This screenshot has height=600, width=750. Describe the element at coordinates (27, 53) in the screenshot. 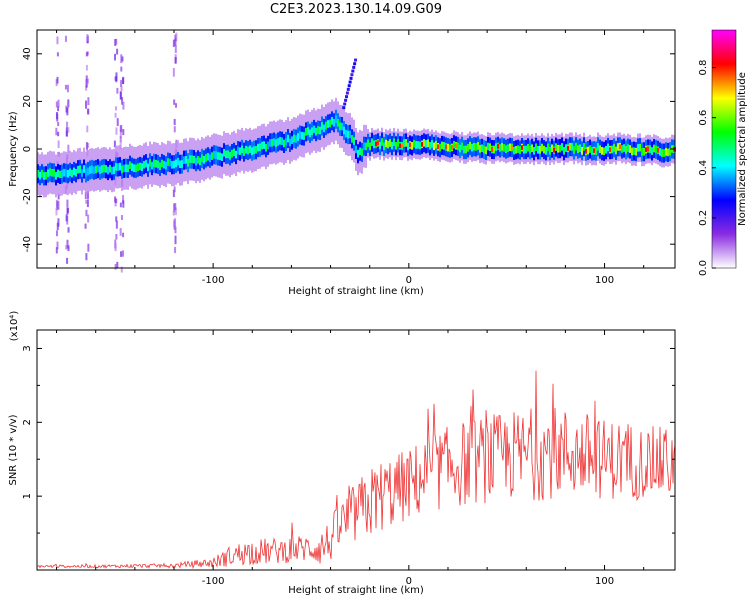

I see `y-tick-label: 40` at that location.